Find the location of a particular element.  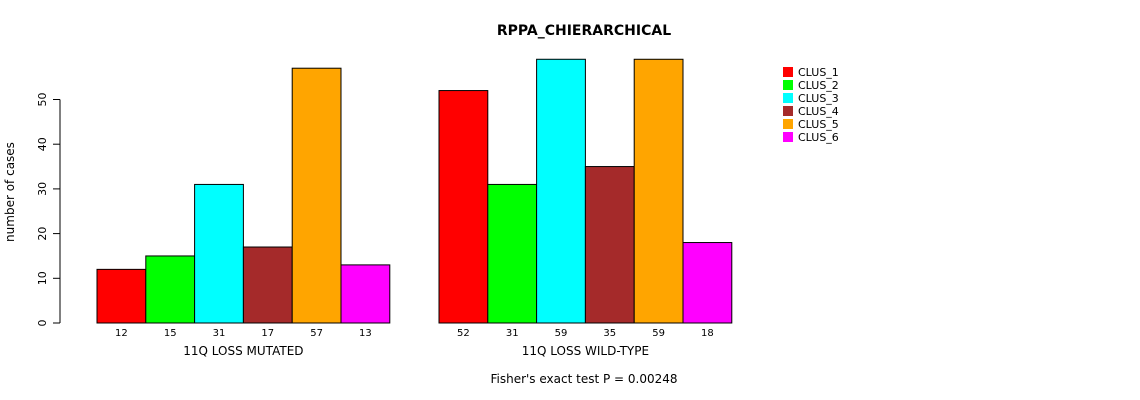

bar-count-label: 12 is located at coordinates (121, 333).